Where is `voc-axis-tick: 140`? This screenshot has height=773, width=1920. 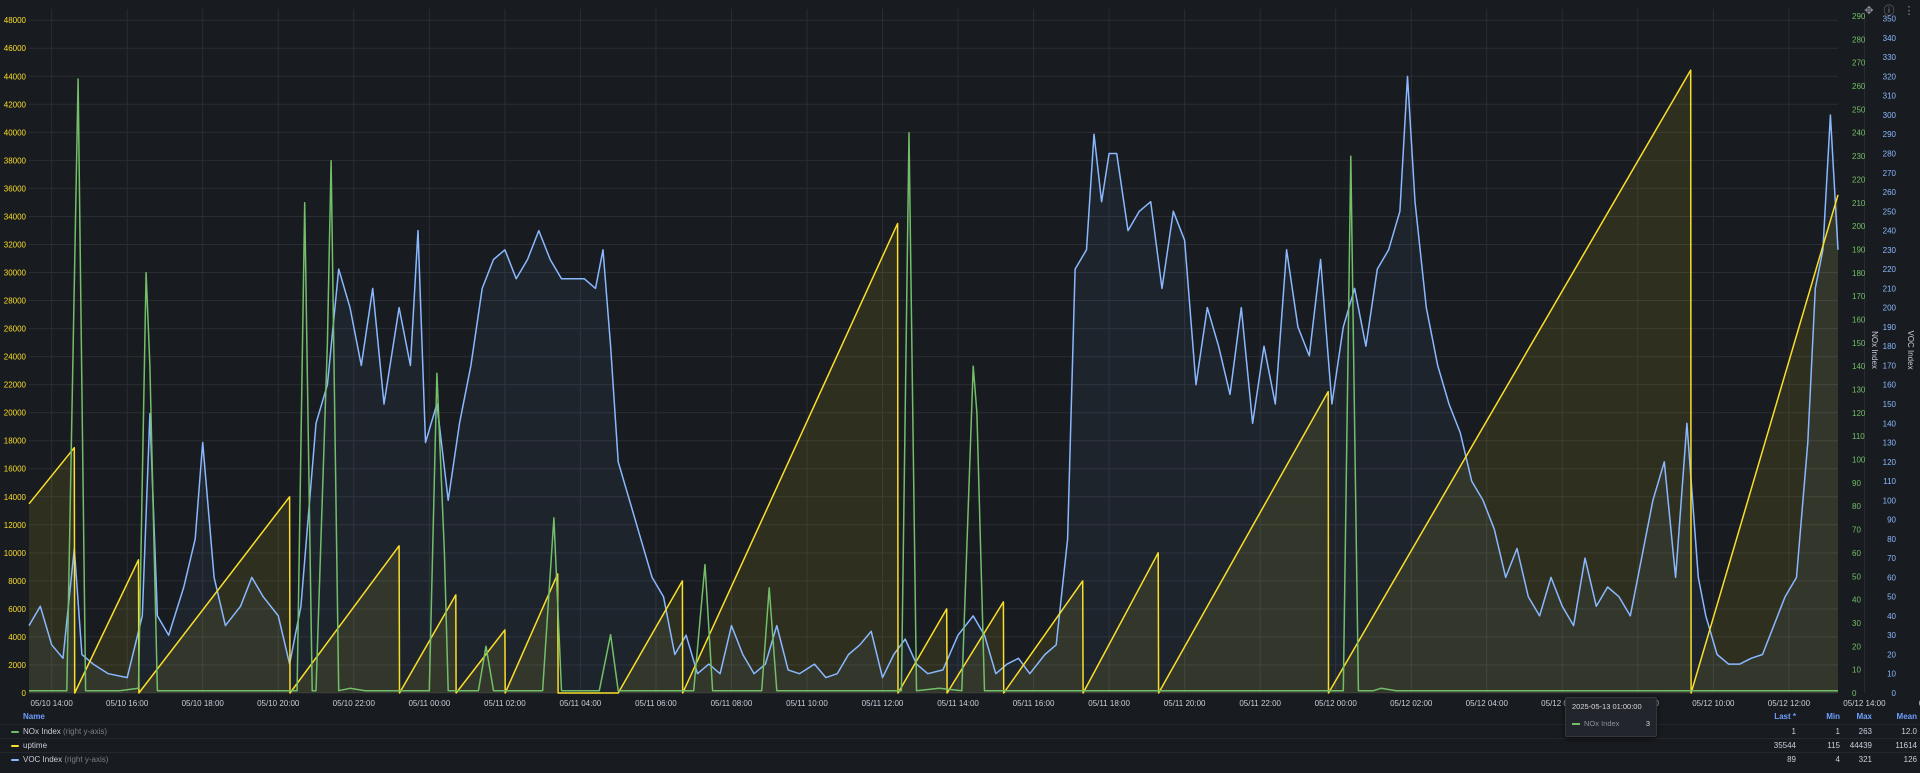
voc-axis-tick: 140 is located at coordinates (1890, 423).